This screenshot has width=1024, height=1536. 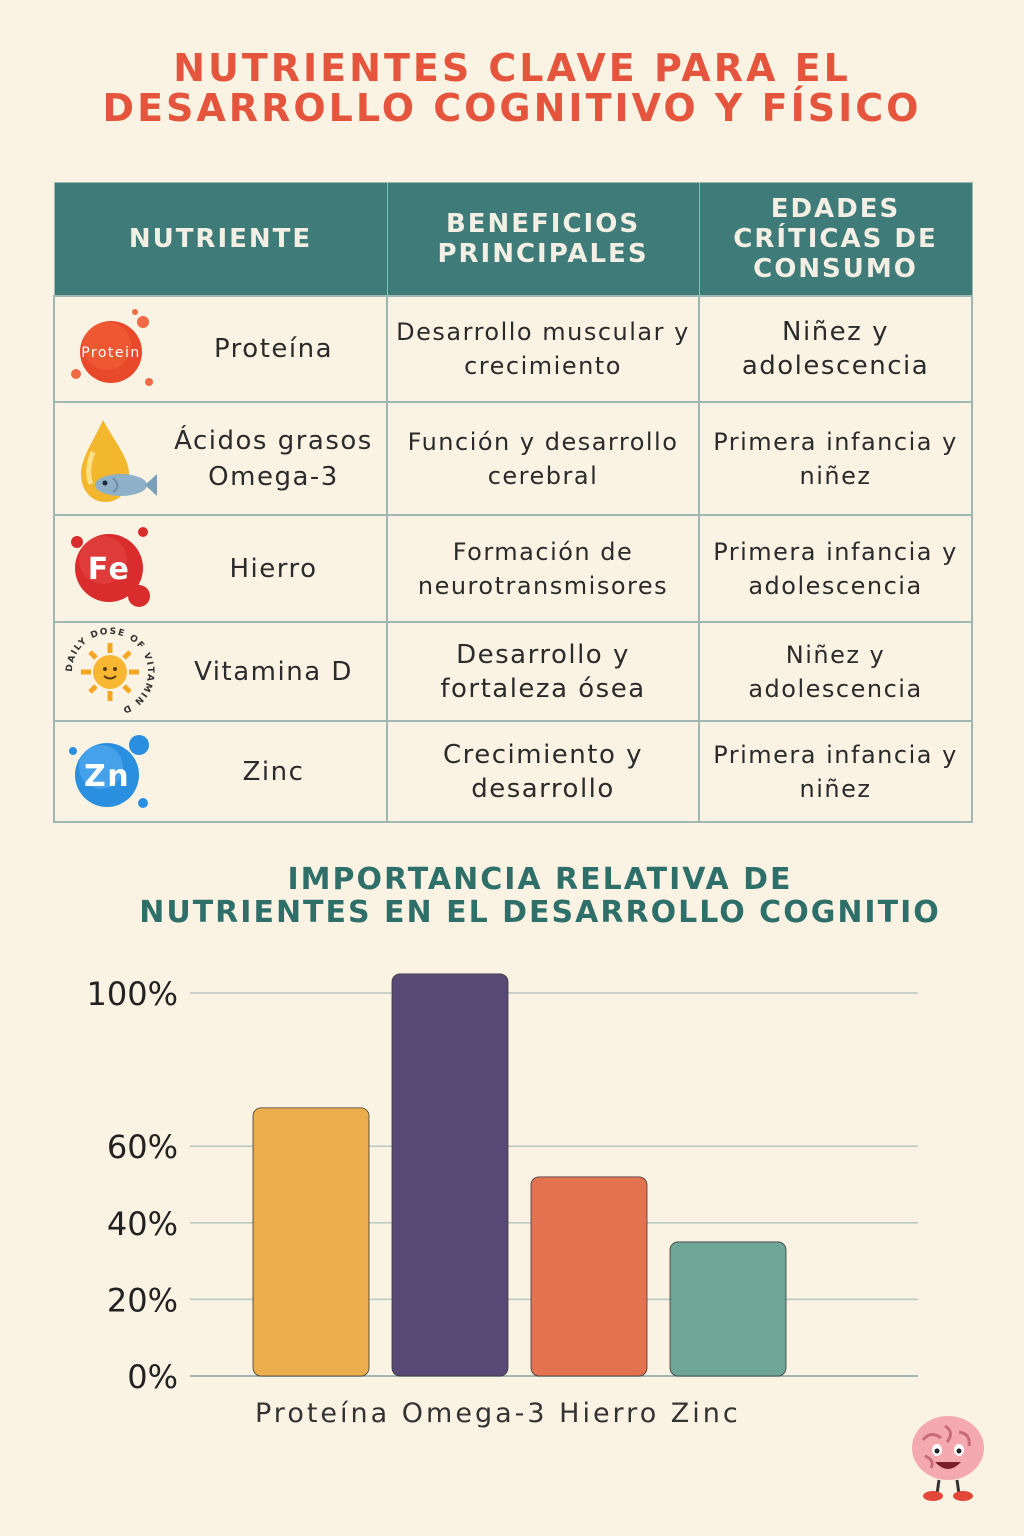 I want to click on x-tick-label: Proteína, so click(x=322, y=1413).